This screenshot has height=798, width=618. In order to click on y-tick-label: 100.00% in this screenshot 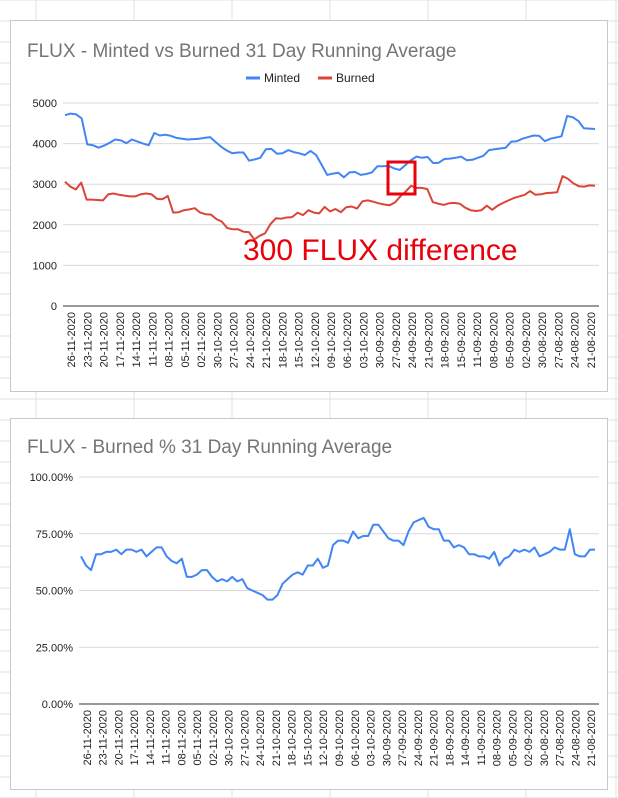, I will do `click(52, 478)`.